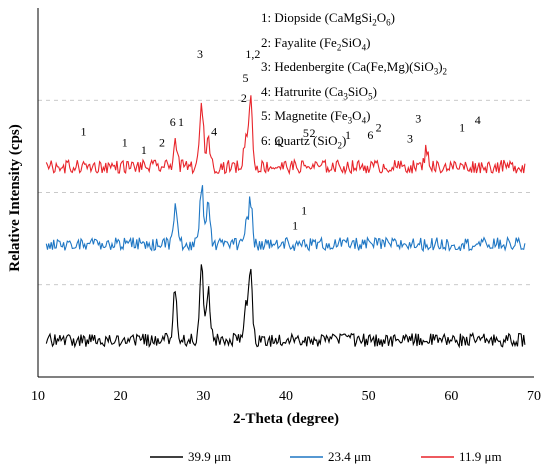  I want to click on x-tick-labels: 10 20 30 40 50 60 70, so click(286, 396).